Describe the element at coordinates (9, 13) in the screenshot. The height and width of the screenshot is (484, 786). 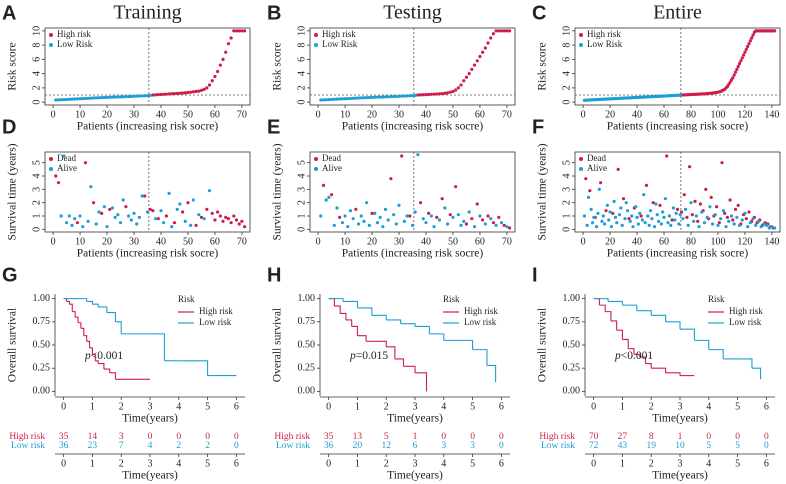
I see `panel-letter: A` at that location.